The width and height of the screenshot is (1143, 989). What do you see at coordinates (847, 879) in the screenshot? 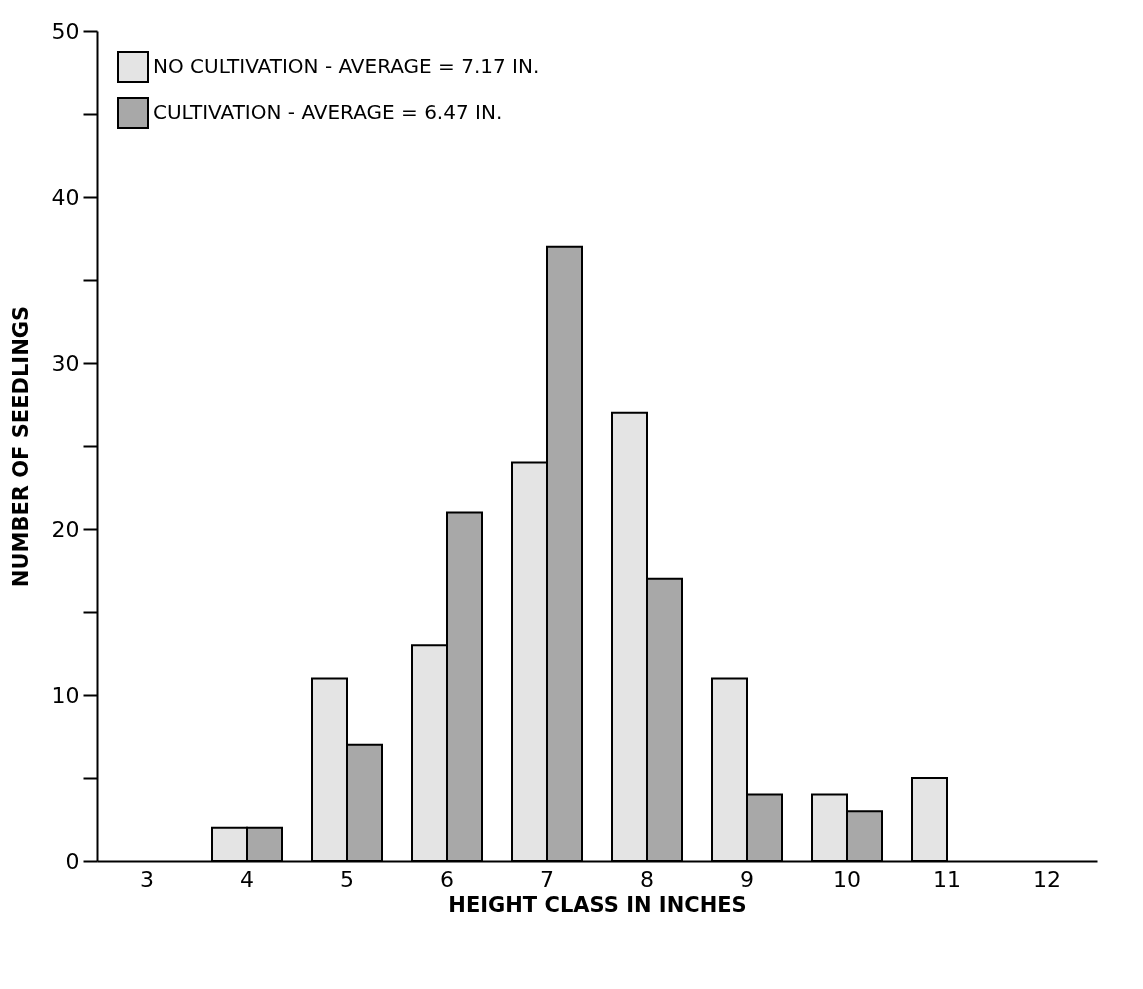
I see `x-tick-label: 10` at bounding box center [847, 879].